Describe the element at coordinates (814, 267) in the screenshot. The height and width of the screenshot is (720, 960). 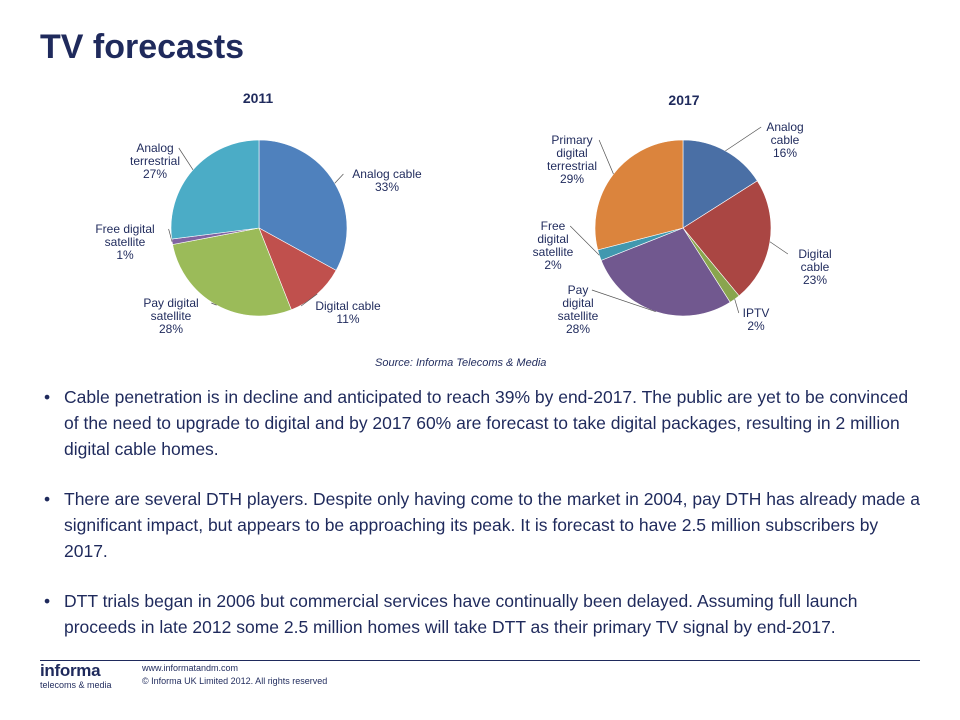
I see `slice-label: Digital cable 23%` at that location.